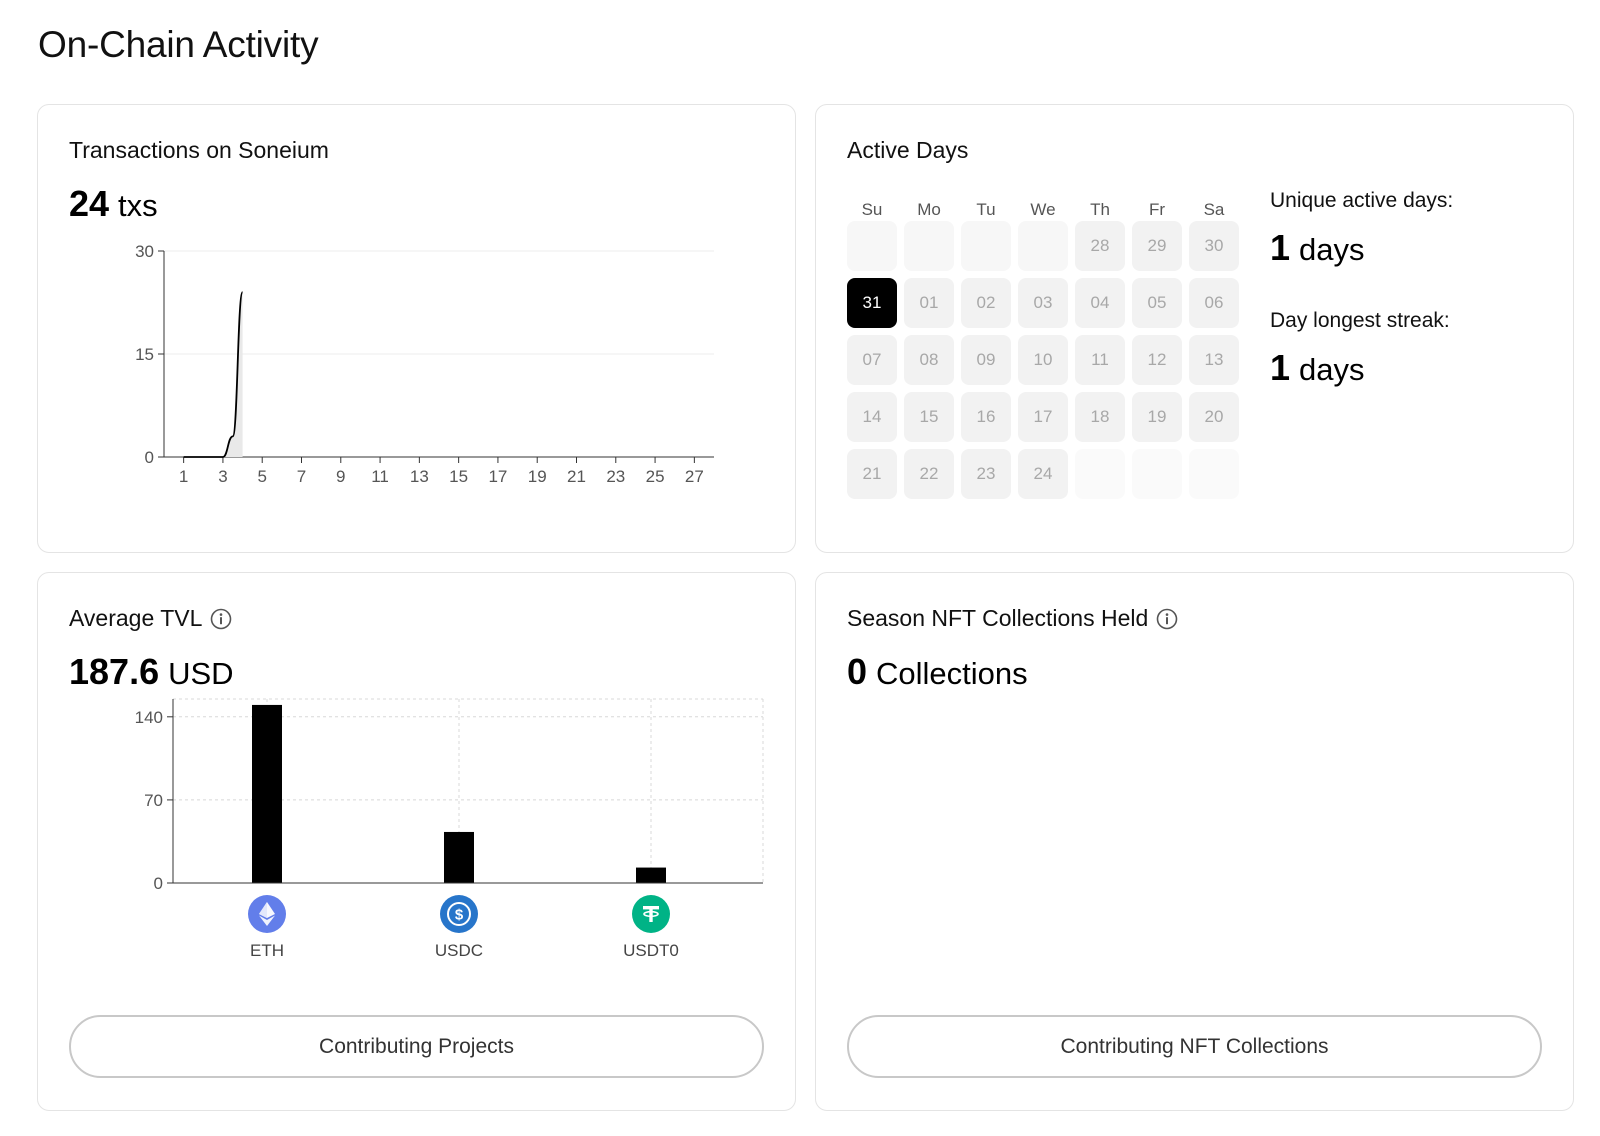 The image size is (1600, 1136). I want to click on token-eth: ETH, so click(267, 928).